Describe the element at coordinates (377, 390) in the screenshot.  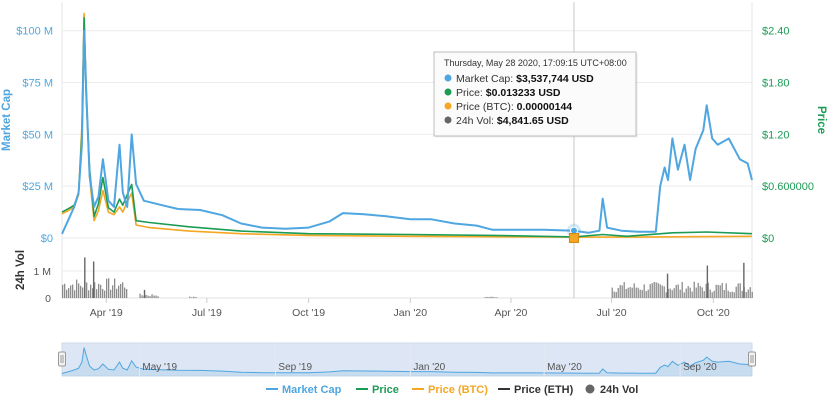
I see `legend-item: Price` at that location.